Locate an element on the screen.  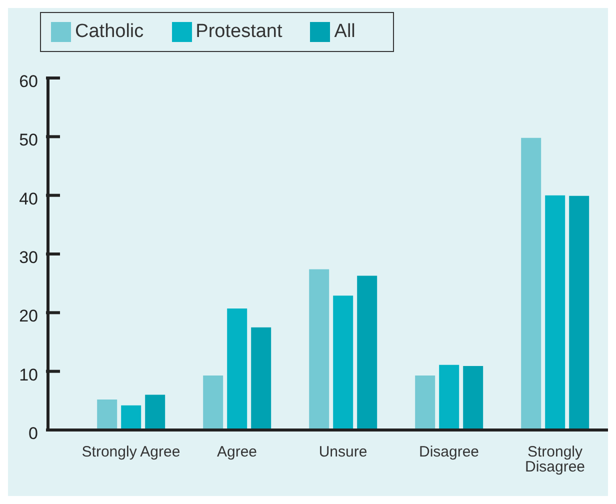
y-tick-label: 50 is located at coordinates (28, 140).